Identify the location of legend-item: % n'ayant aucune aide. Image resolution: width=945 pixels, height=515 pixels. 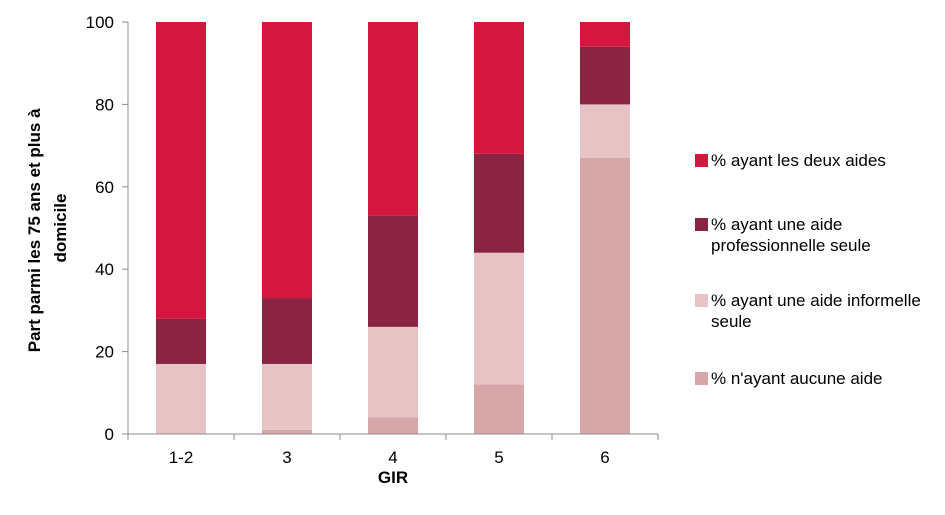
(815, 378).